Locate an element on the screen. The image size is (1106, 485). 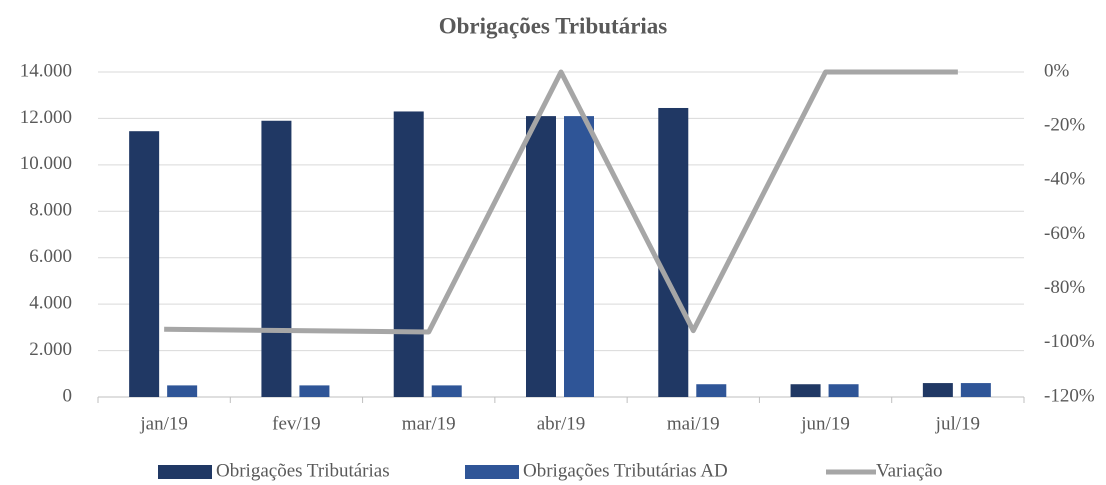
y2-tick-label: -100% is located at coordinates (1069, 341).